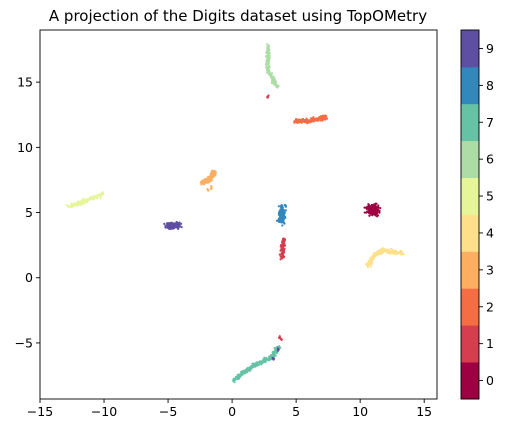 This screenshot has height=433, width=508. Describe the element at coordinates (29, 212) in the screenshot. I see `y-tick-label: 5` at that location.